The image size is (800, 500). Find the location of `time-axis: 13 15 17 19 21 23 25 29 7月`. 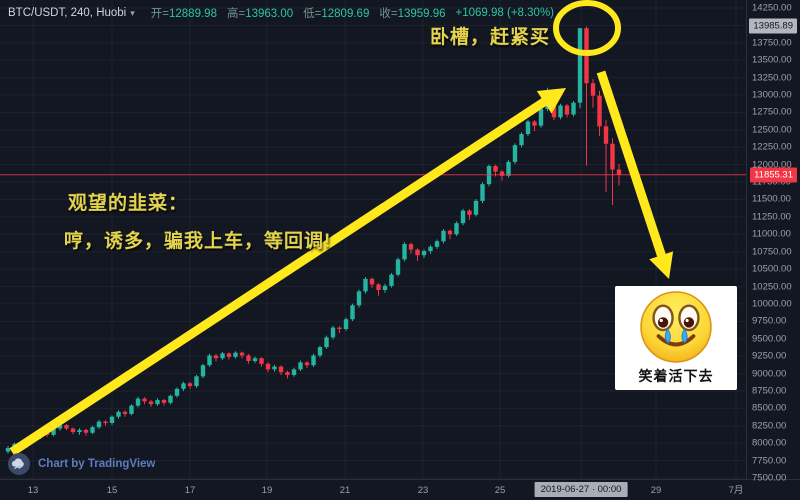

time-axis: 13 15 17 19 21 23 25 29 7月 is located at coordinates (400, 489).